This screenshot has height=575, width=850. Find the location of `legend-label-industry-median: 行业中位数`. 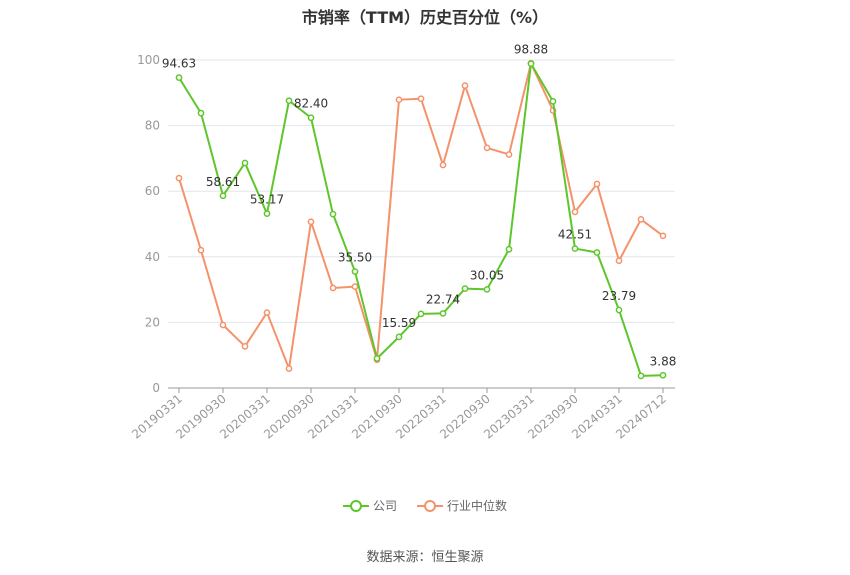

legend-label-industry-median: 行业中位数 is located at coordinates (477, 506).